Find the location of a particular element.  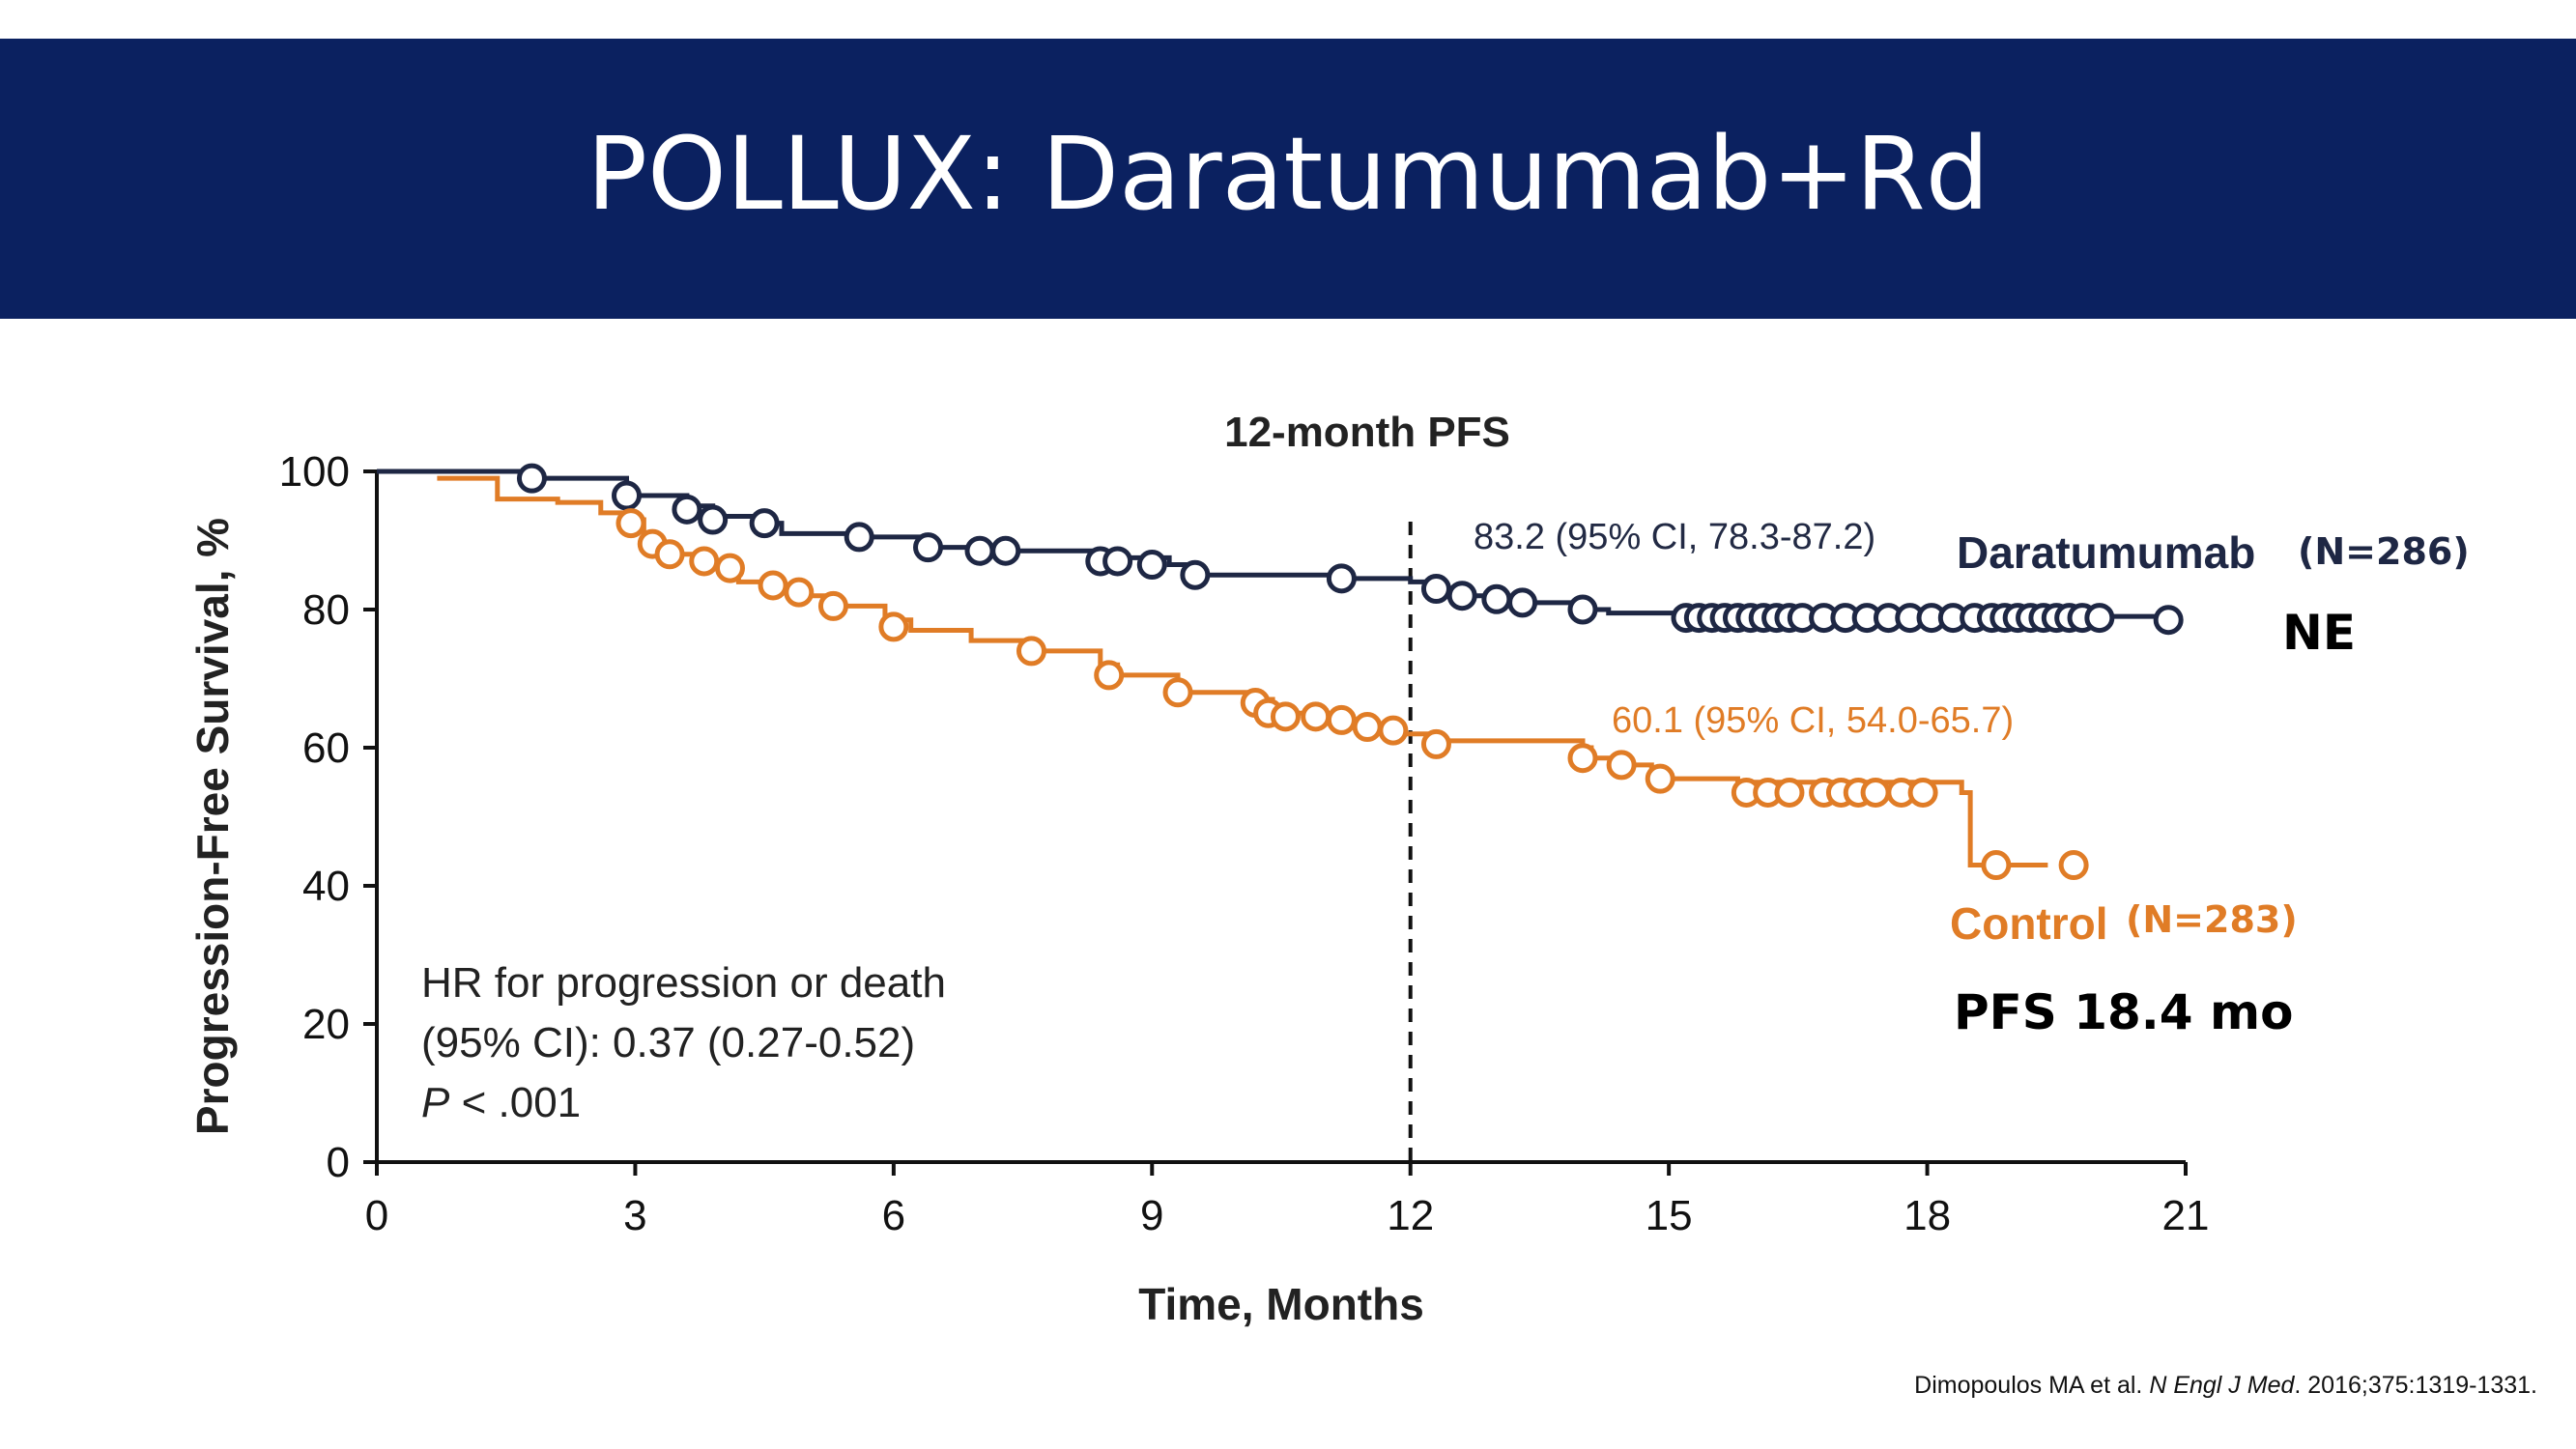

x-tick-label: 12 is located at coordinates (1411, 1215).